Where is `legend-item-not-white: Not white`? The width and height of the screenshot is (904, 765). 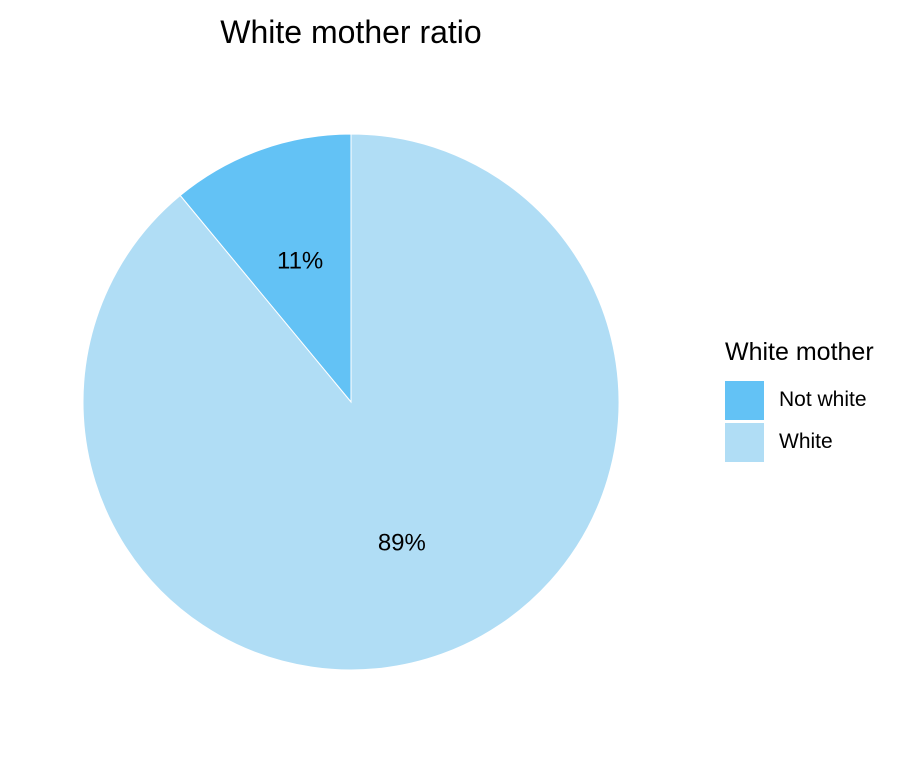
legend-item-not-white: Not white is located at coordinates (799, 400).